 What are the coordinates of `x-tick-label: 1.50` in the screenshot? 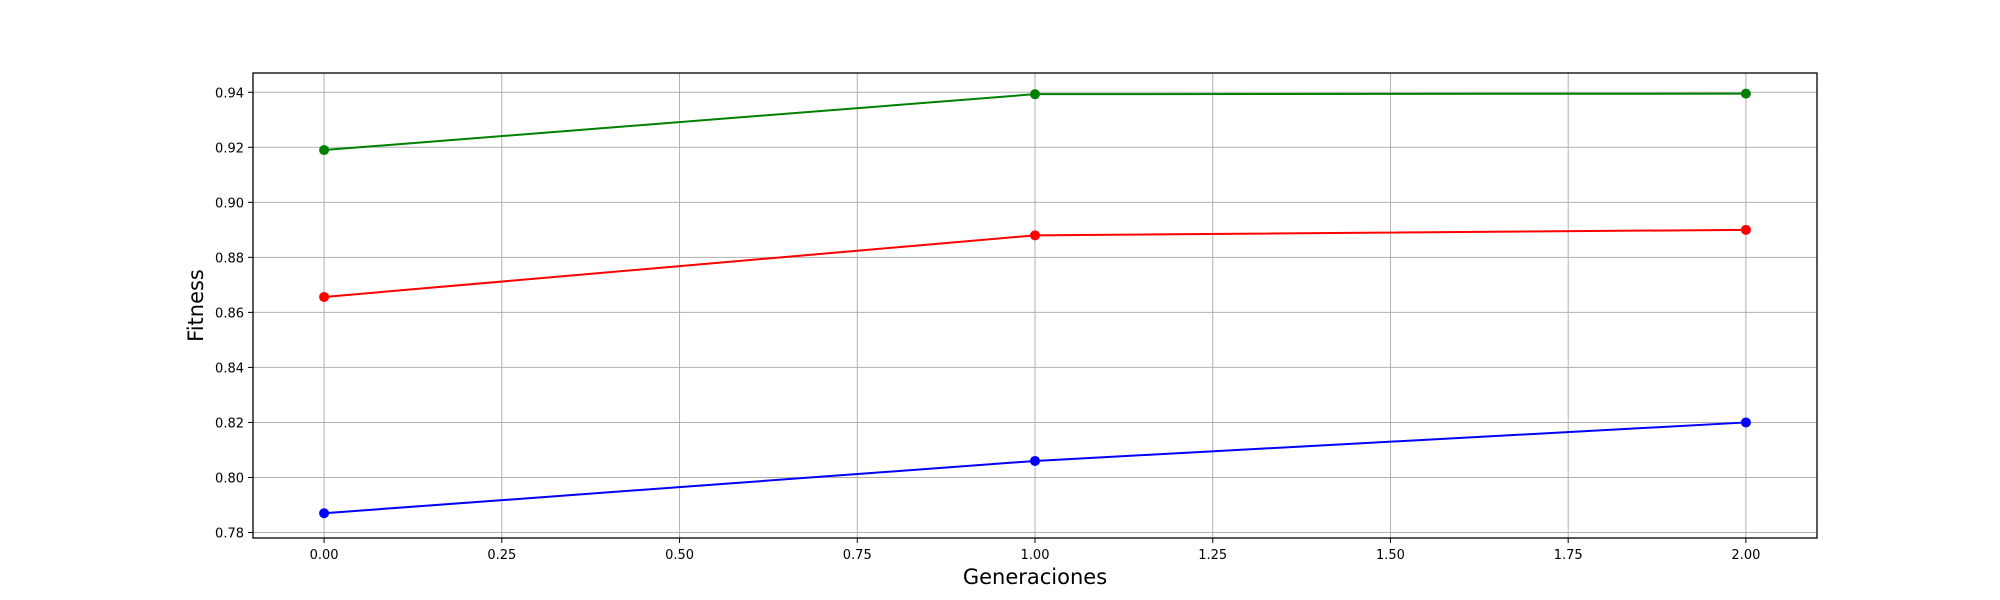 It's located at (1390, 555).